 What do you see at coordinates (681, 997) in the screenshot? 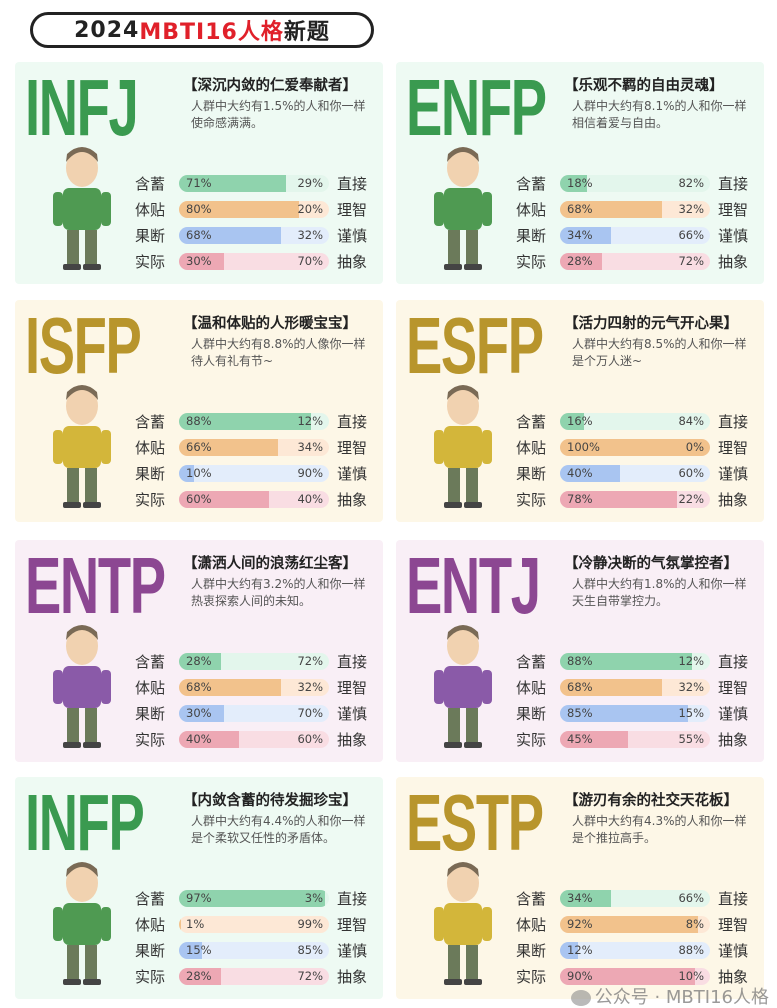
I see `watermark-text: 公众号 · MBTI16人格` at bounding box center [681, 997].